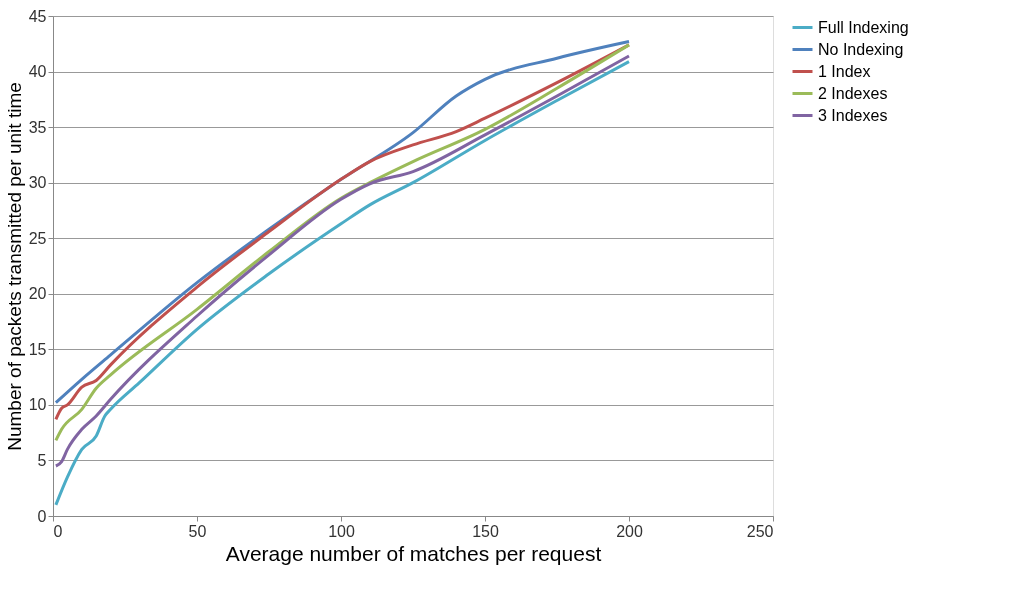 The height and width of the screenshot is (601, 1022). What do you see at coordinates (42, 516) in the screenshot?
I see `y-tick-label: 0` at bounding box center [42, 516].